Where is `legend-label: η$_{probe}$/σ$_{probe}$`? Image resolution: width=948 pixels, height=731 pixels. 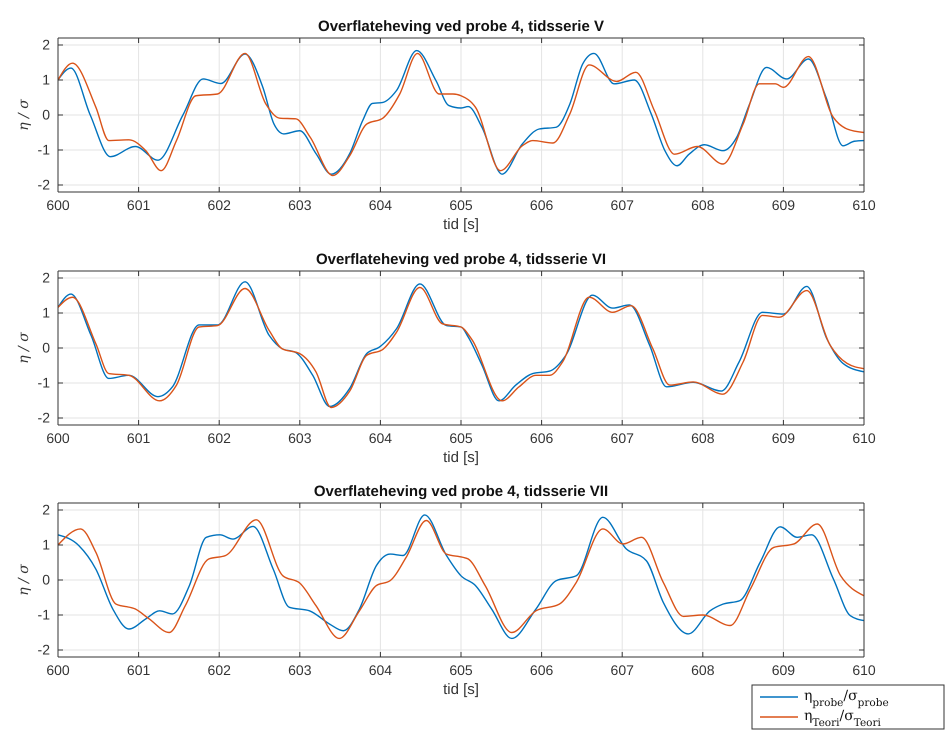 legend-label: η$_{probe}$/σ$_{probe}$ is located at coordinates (846, 698).